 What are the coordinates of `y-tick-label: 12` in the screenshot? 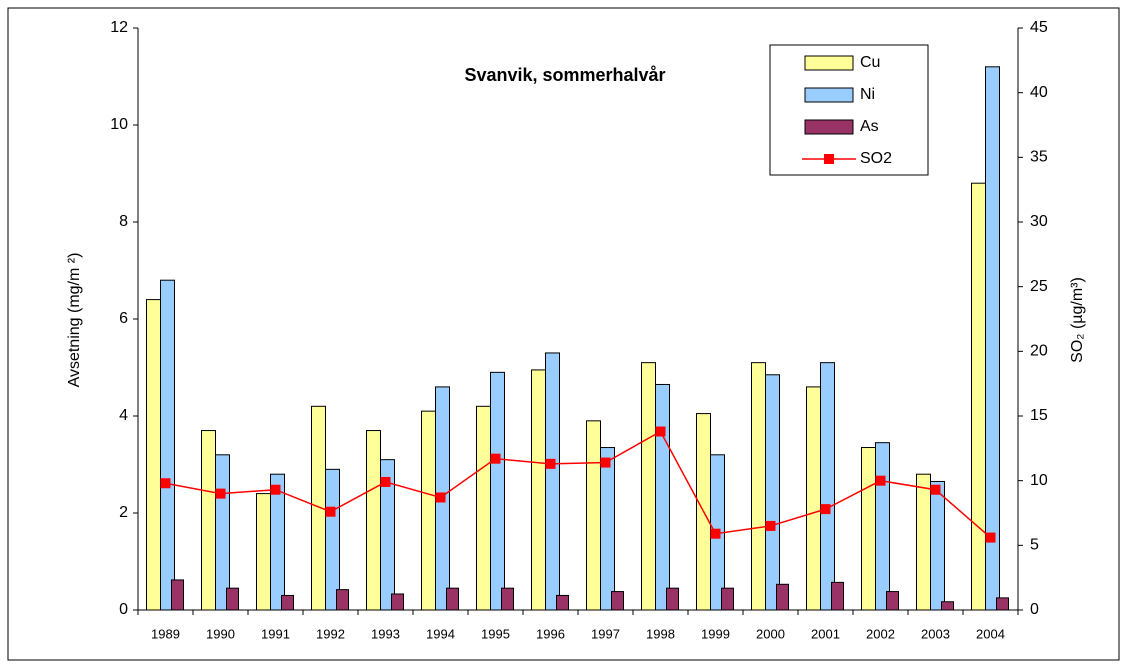 It's located at (119, 27).